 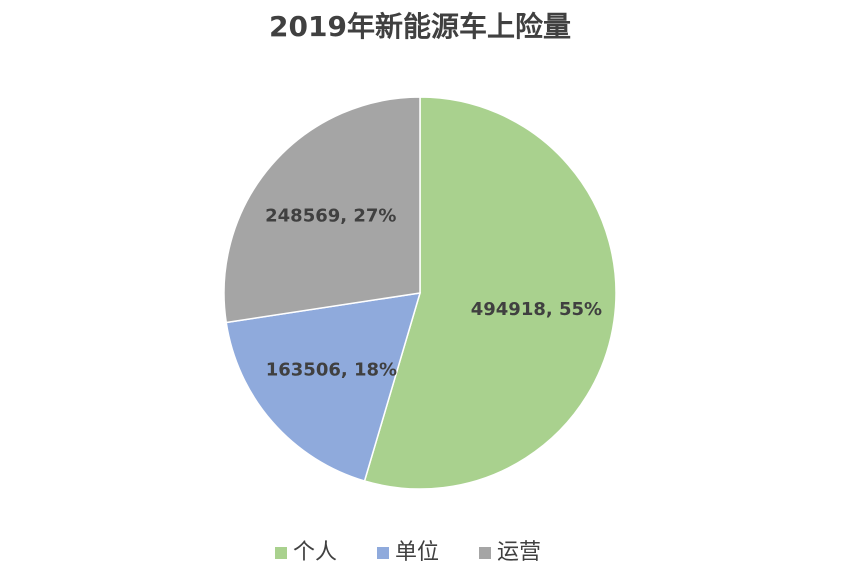 I want to click on data-label: 248569, 27%, so click(x=330, y=215).